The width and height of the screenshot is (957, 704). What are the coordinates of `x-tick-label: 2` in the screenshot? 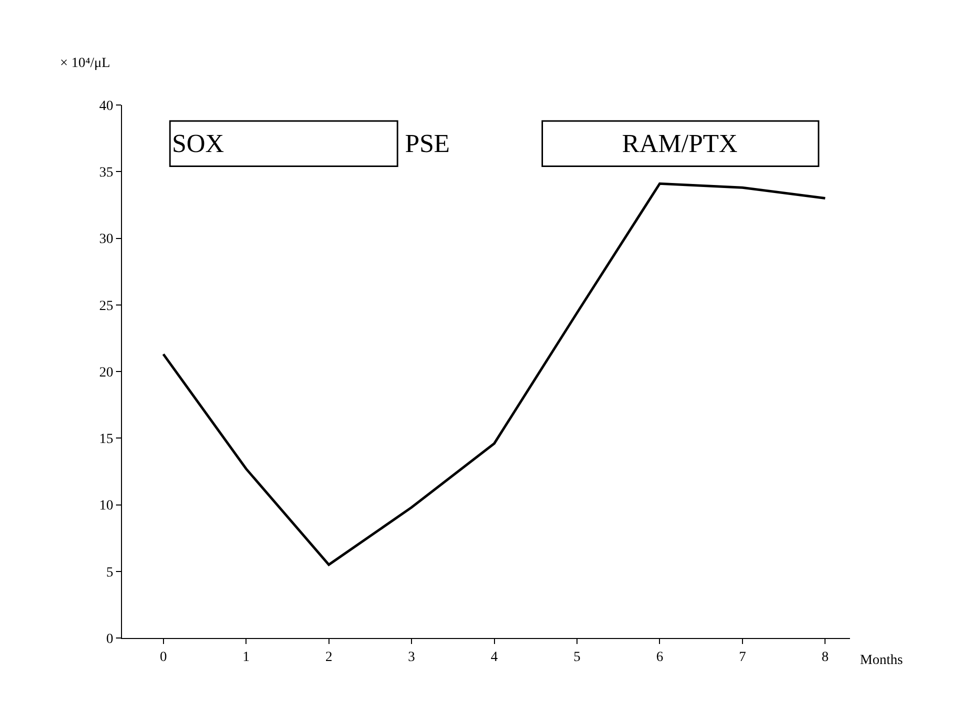 It's located at (328, 657).